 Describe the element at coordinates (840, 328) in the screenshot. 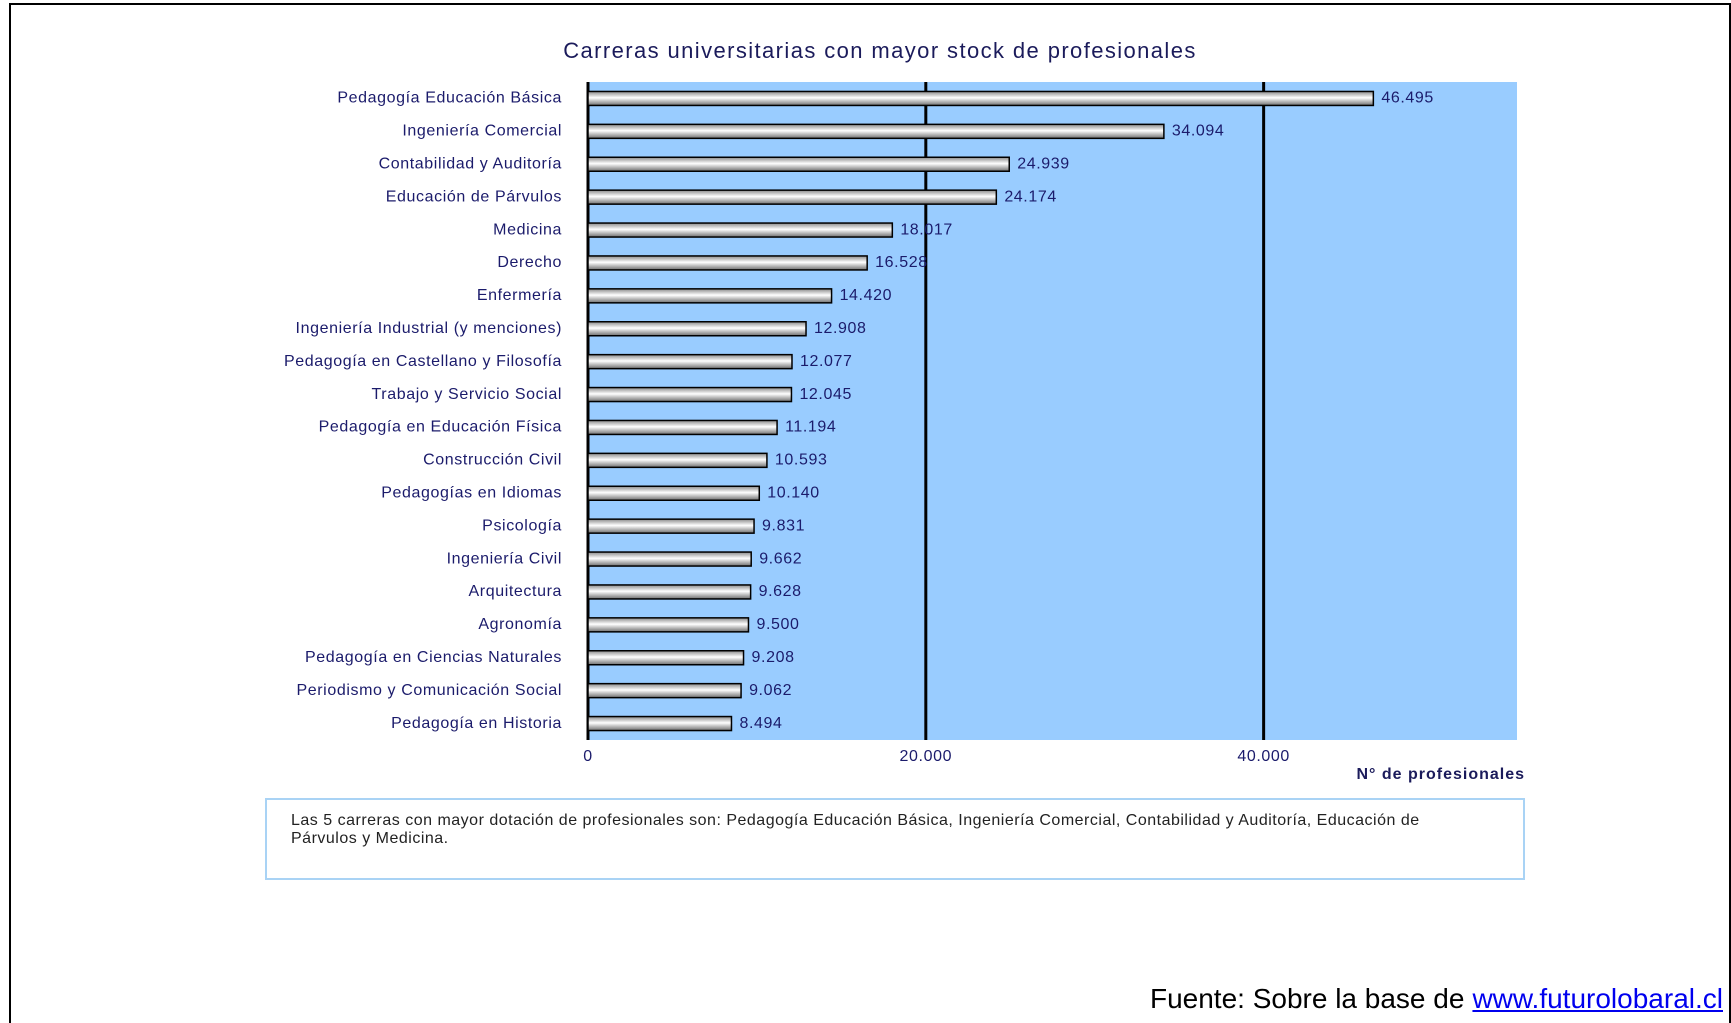

I see `data-label: 12.908` at that location.